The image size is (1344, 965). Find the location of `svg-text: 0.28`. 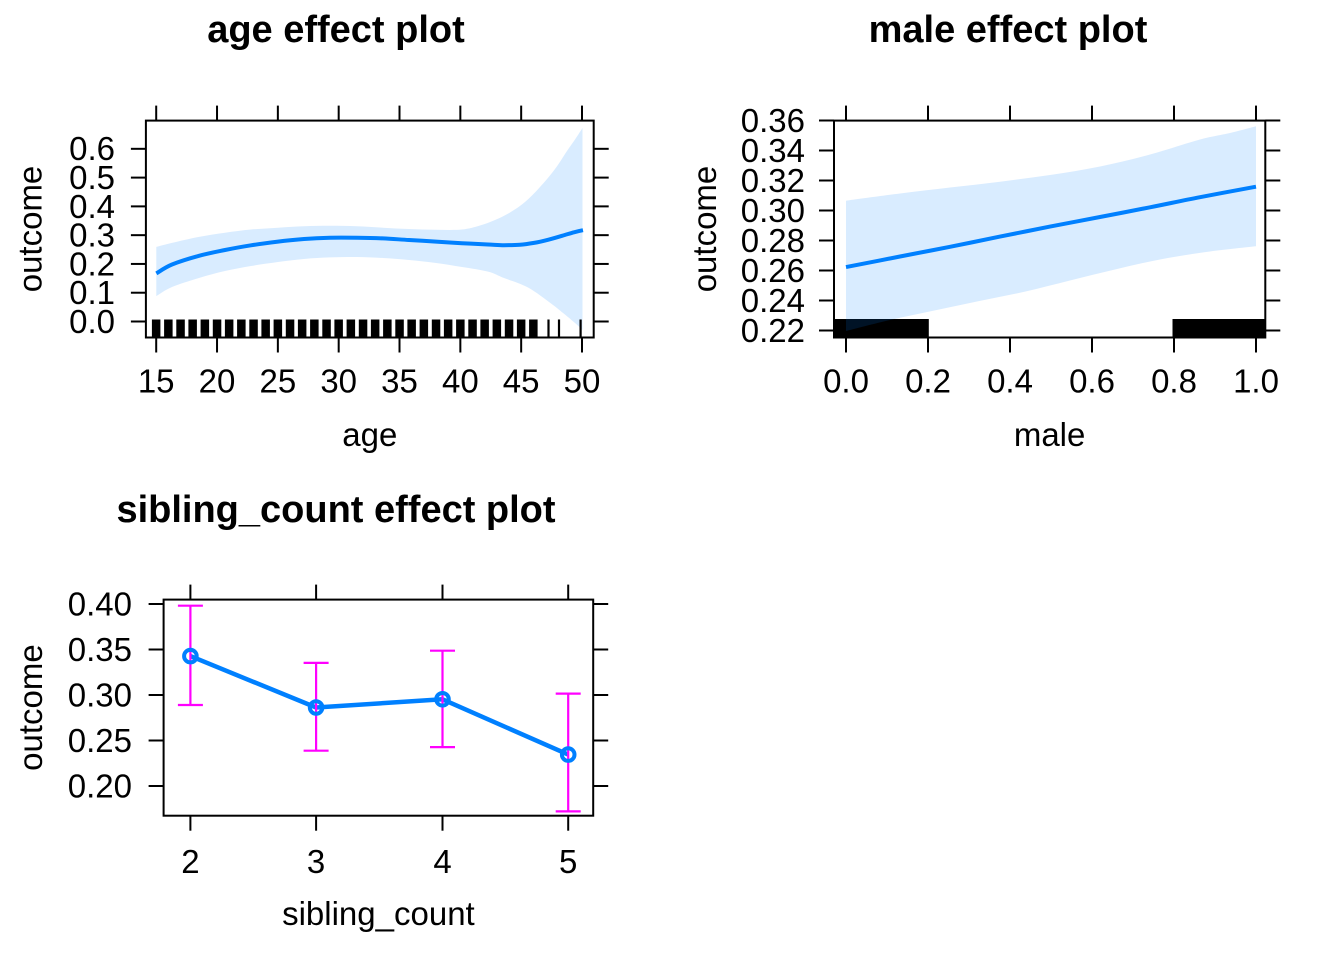

svg-text: 0.28 is located at coordinates (773, 240).